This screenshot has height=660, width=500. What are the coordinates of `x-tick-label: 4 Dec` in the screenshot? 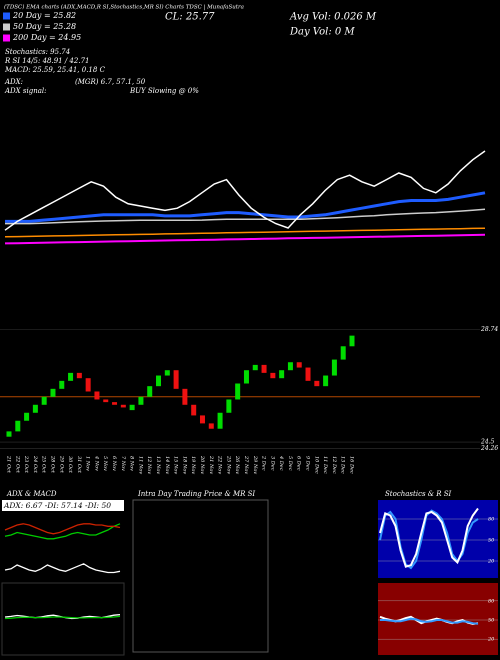 It's located at (281, 463).